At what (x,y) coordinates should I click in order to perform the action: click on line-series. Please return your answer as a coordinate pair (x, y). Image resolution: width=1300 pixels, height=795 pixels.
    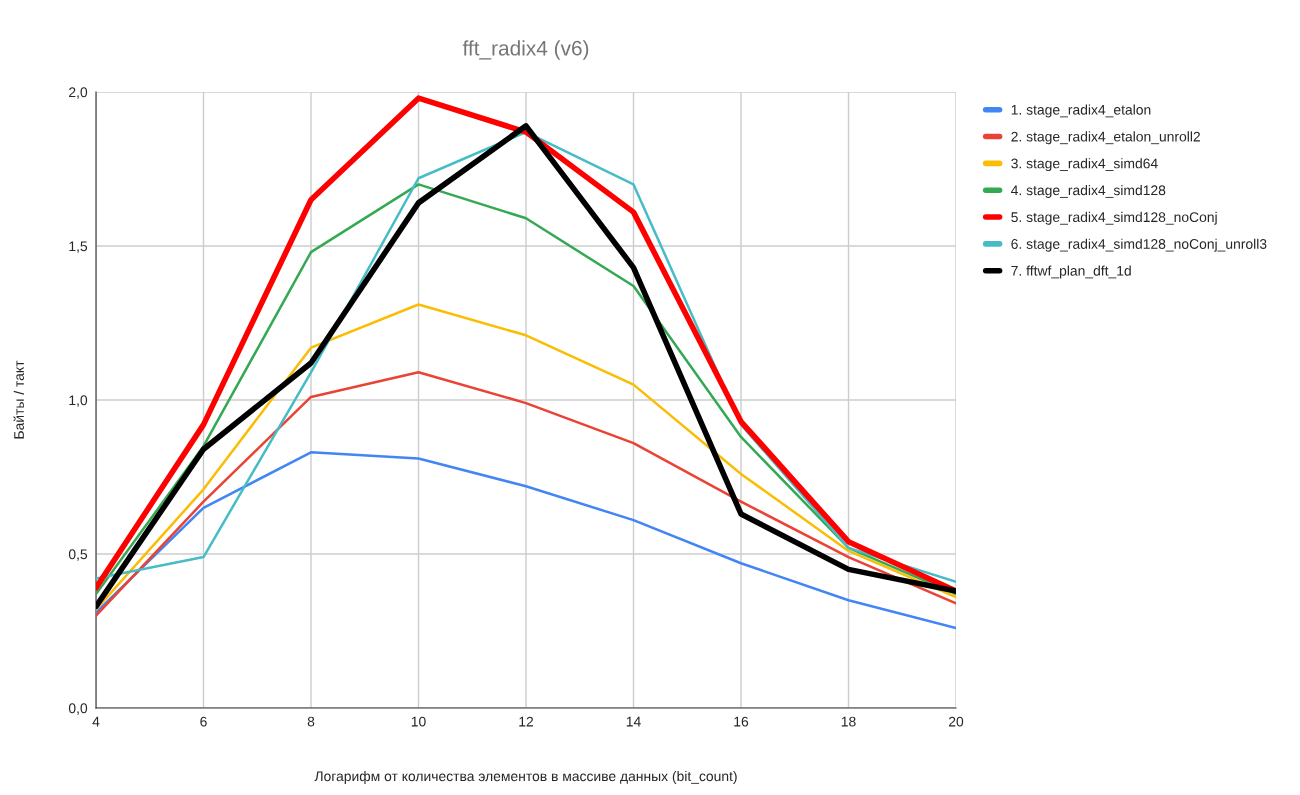
    Looking at the image, I should click on (526, 540).